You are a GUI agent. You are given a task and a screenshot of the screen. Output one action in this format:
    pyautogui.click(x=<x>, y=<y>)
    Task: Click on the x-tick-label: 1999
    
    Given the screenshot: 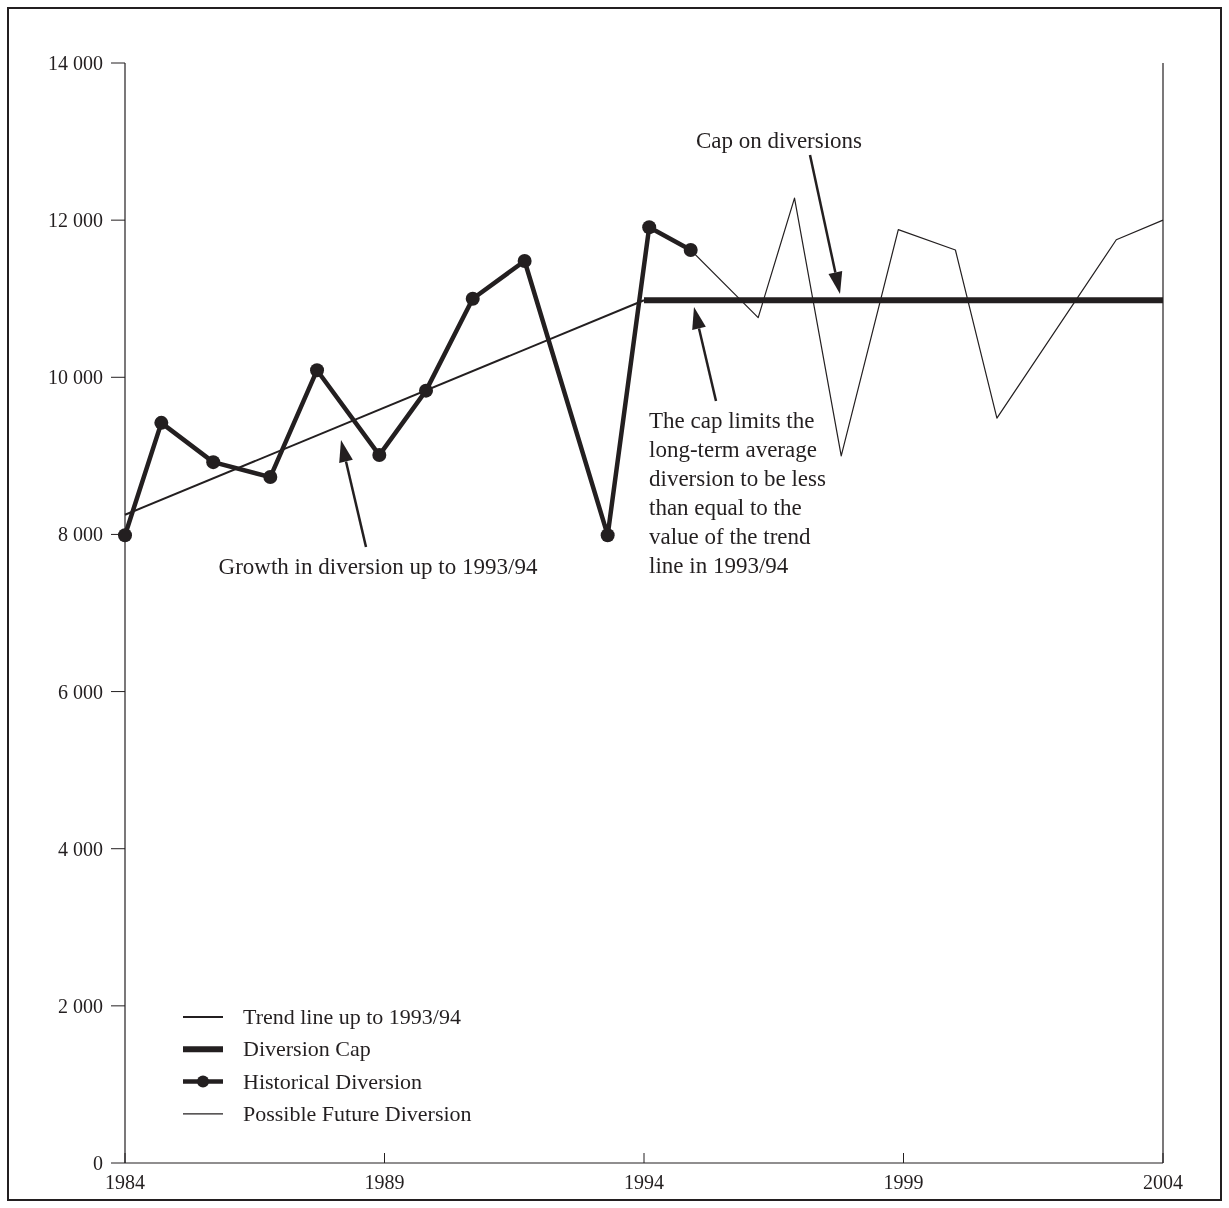 What is the action you would take?
    pyautogui.click(x=903, y=1182)
    